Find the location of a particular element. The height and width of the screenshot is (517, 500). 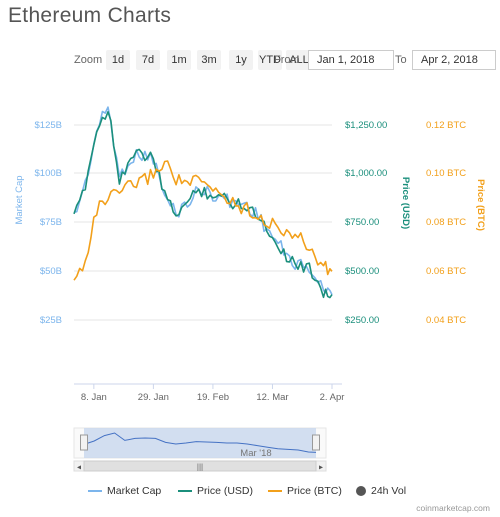

navigator-left-handle is located at coordinates (84, 442).